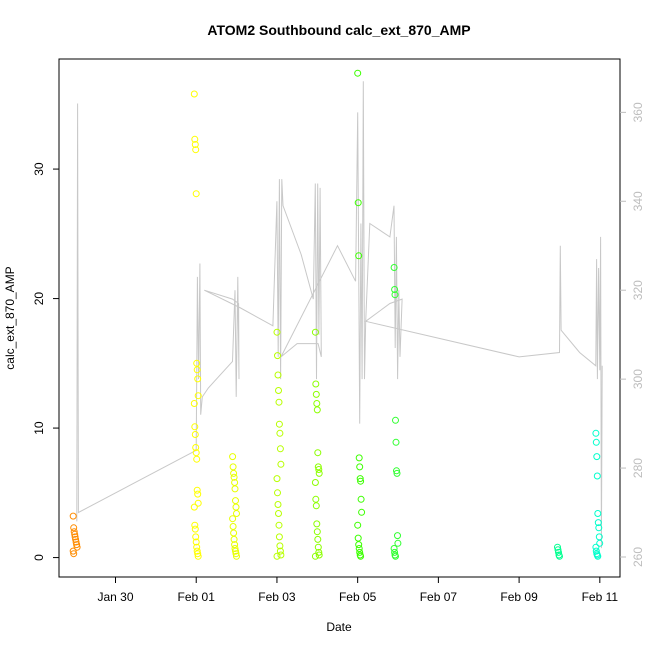 Image resolution: width=650 pixels, height=650 pixels. Describe the element at coordinates (638, 112) in the screenshot. I see `right-y-tick-label: 360` at that location.